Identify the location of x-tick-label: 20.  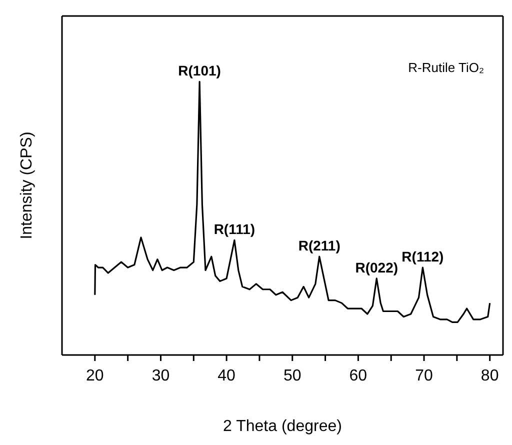
(95, 375).